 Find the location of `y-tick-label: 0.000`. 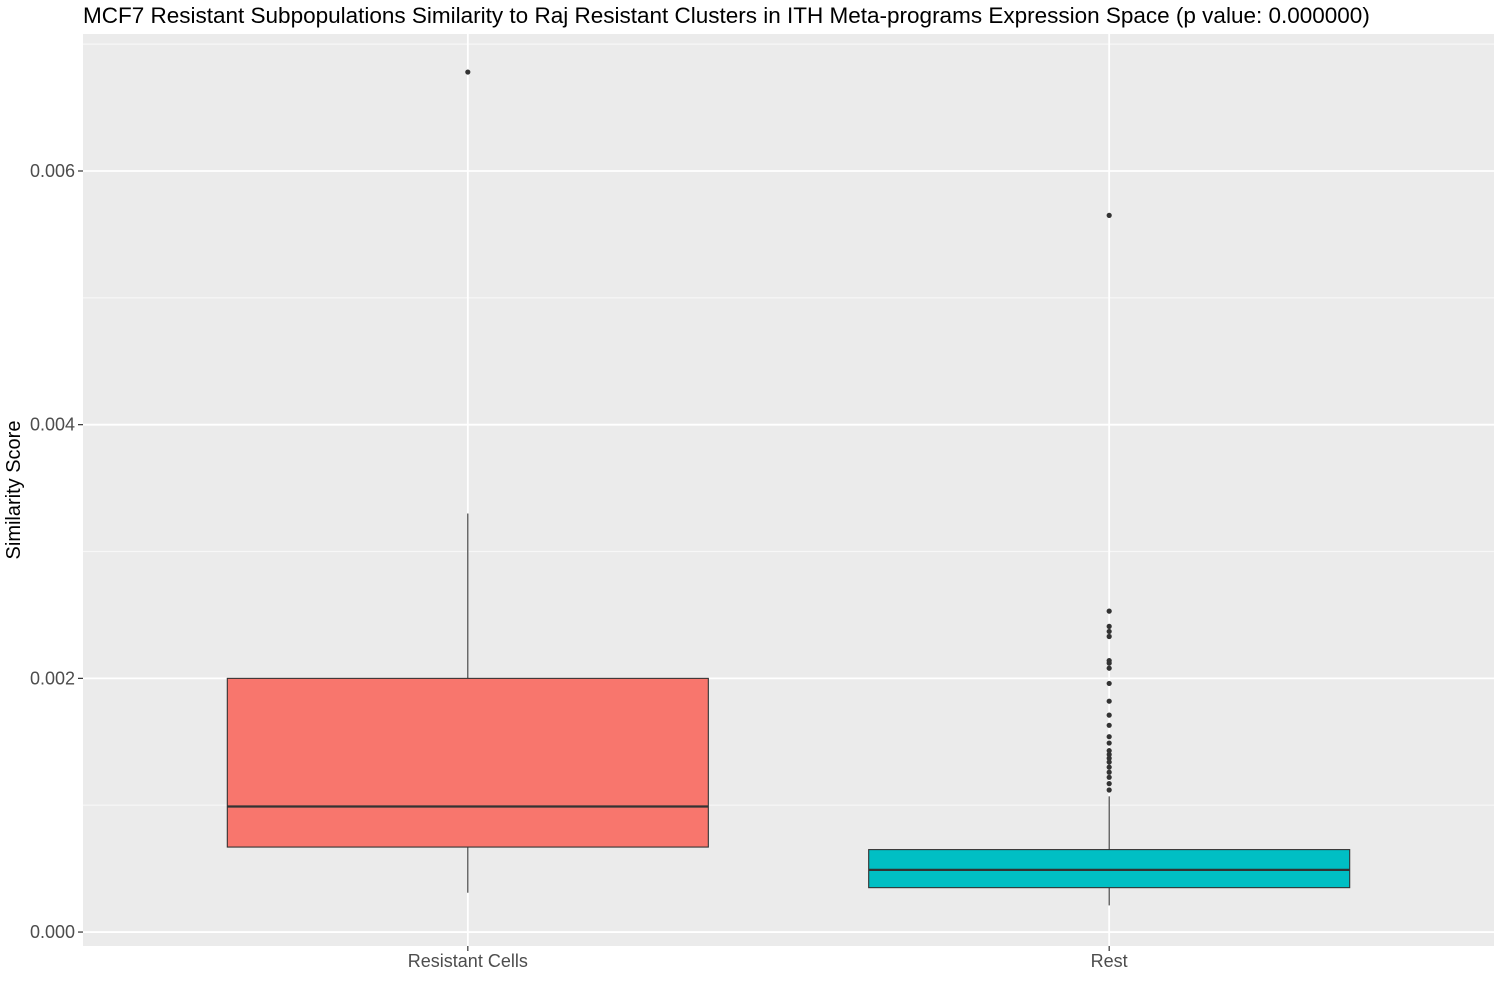

y-tick-label: 0.000 is located at coordinates (52, 932).